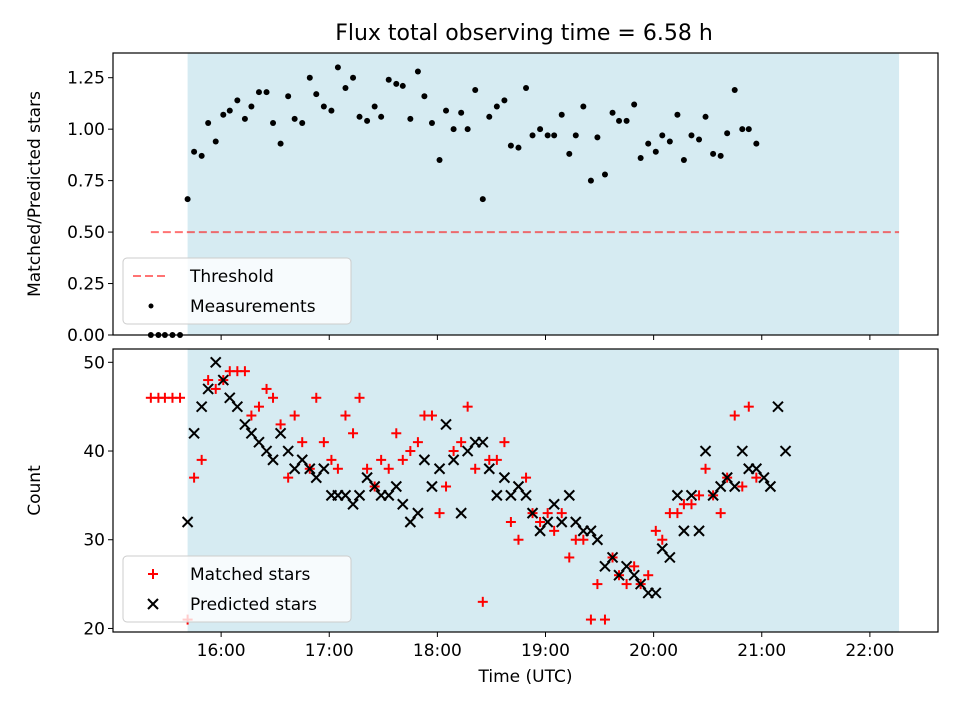 This screenshot has width=960, height=720. I want to click on chart-title: Flux total observing time = 6.58 h, so click(524, 33).